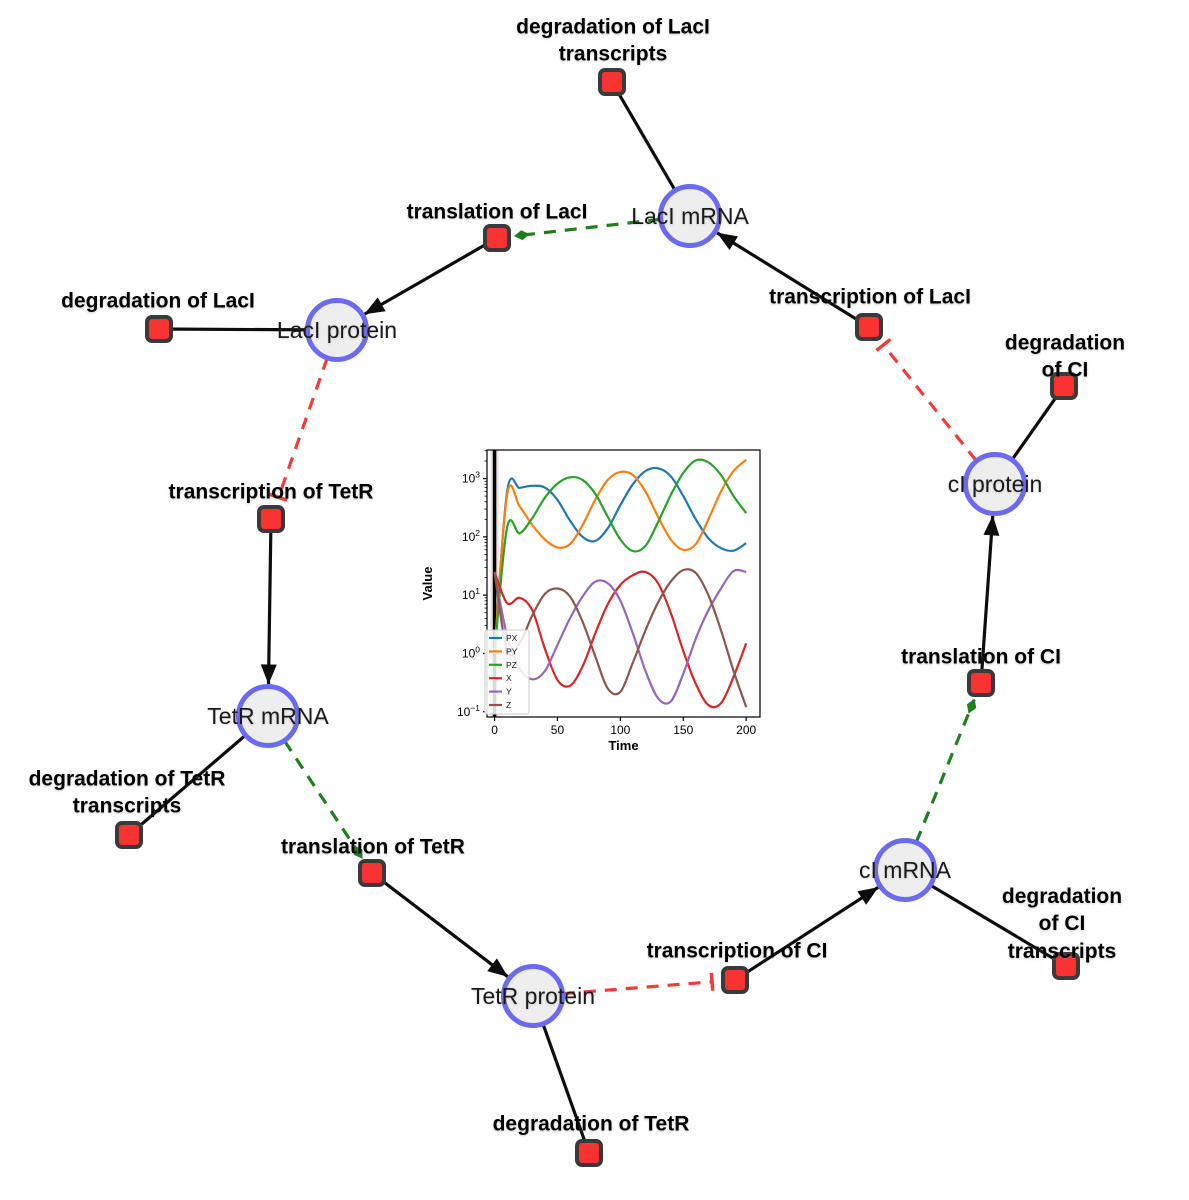 The image size is (1189, 1200). What do you see at coordinates (471, 536) in the screenshot?
I see `svg-text: 102` at bounding box center [471, 536].